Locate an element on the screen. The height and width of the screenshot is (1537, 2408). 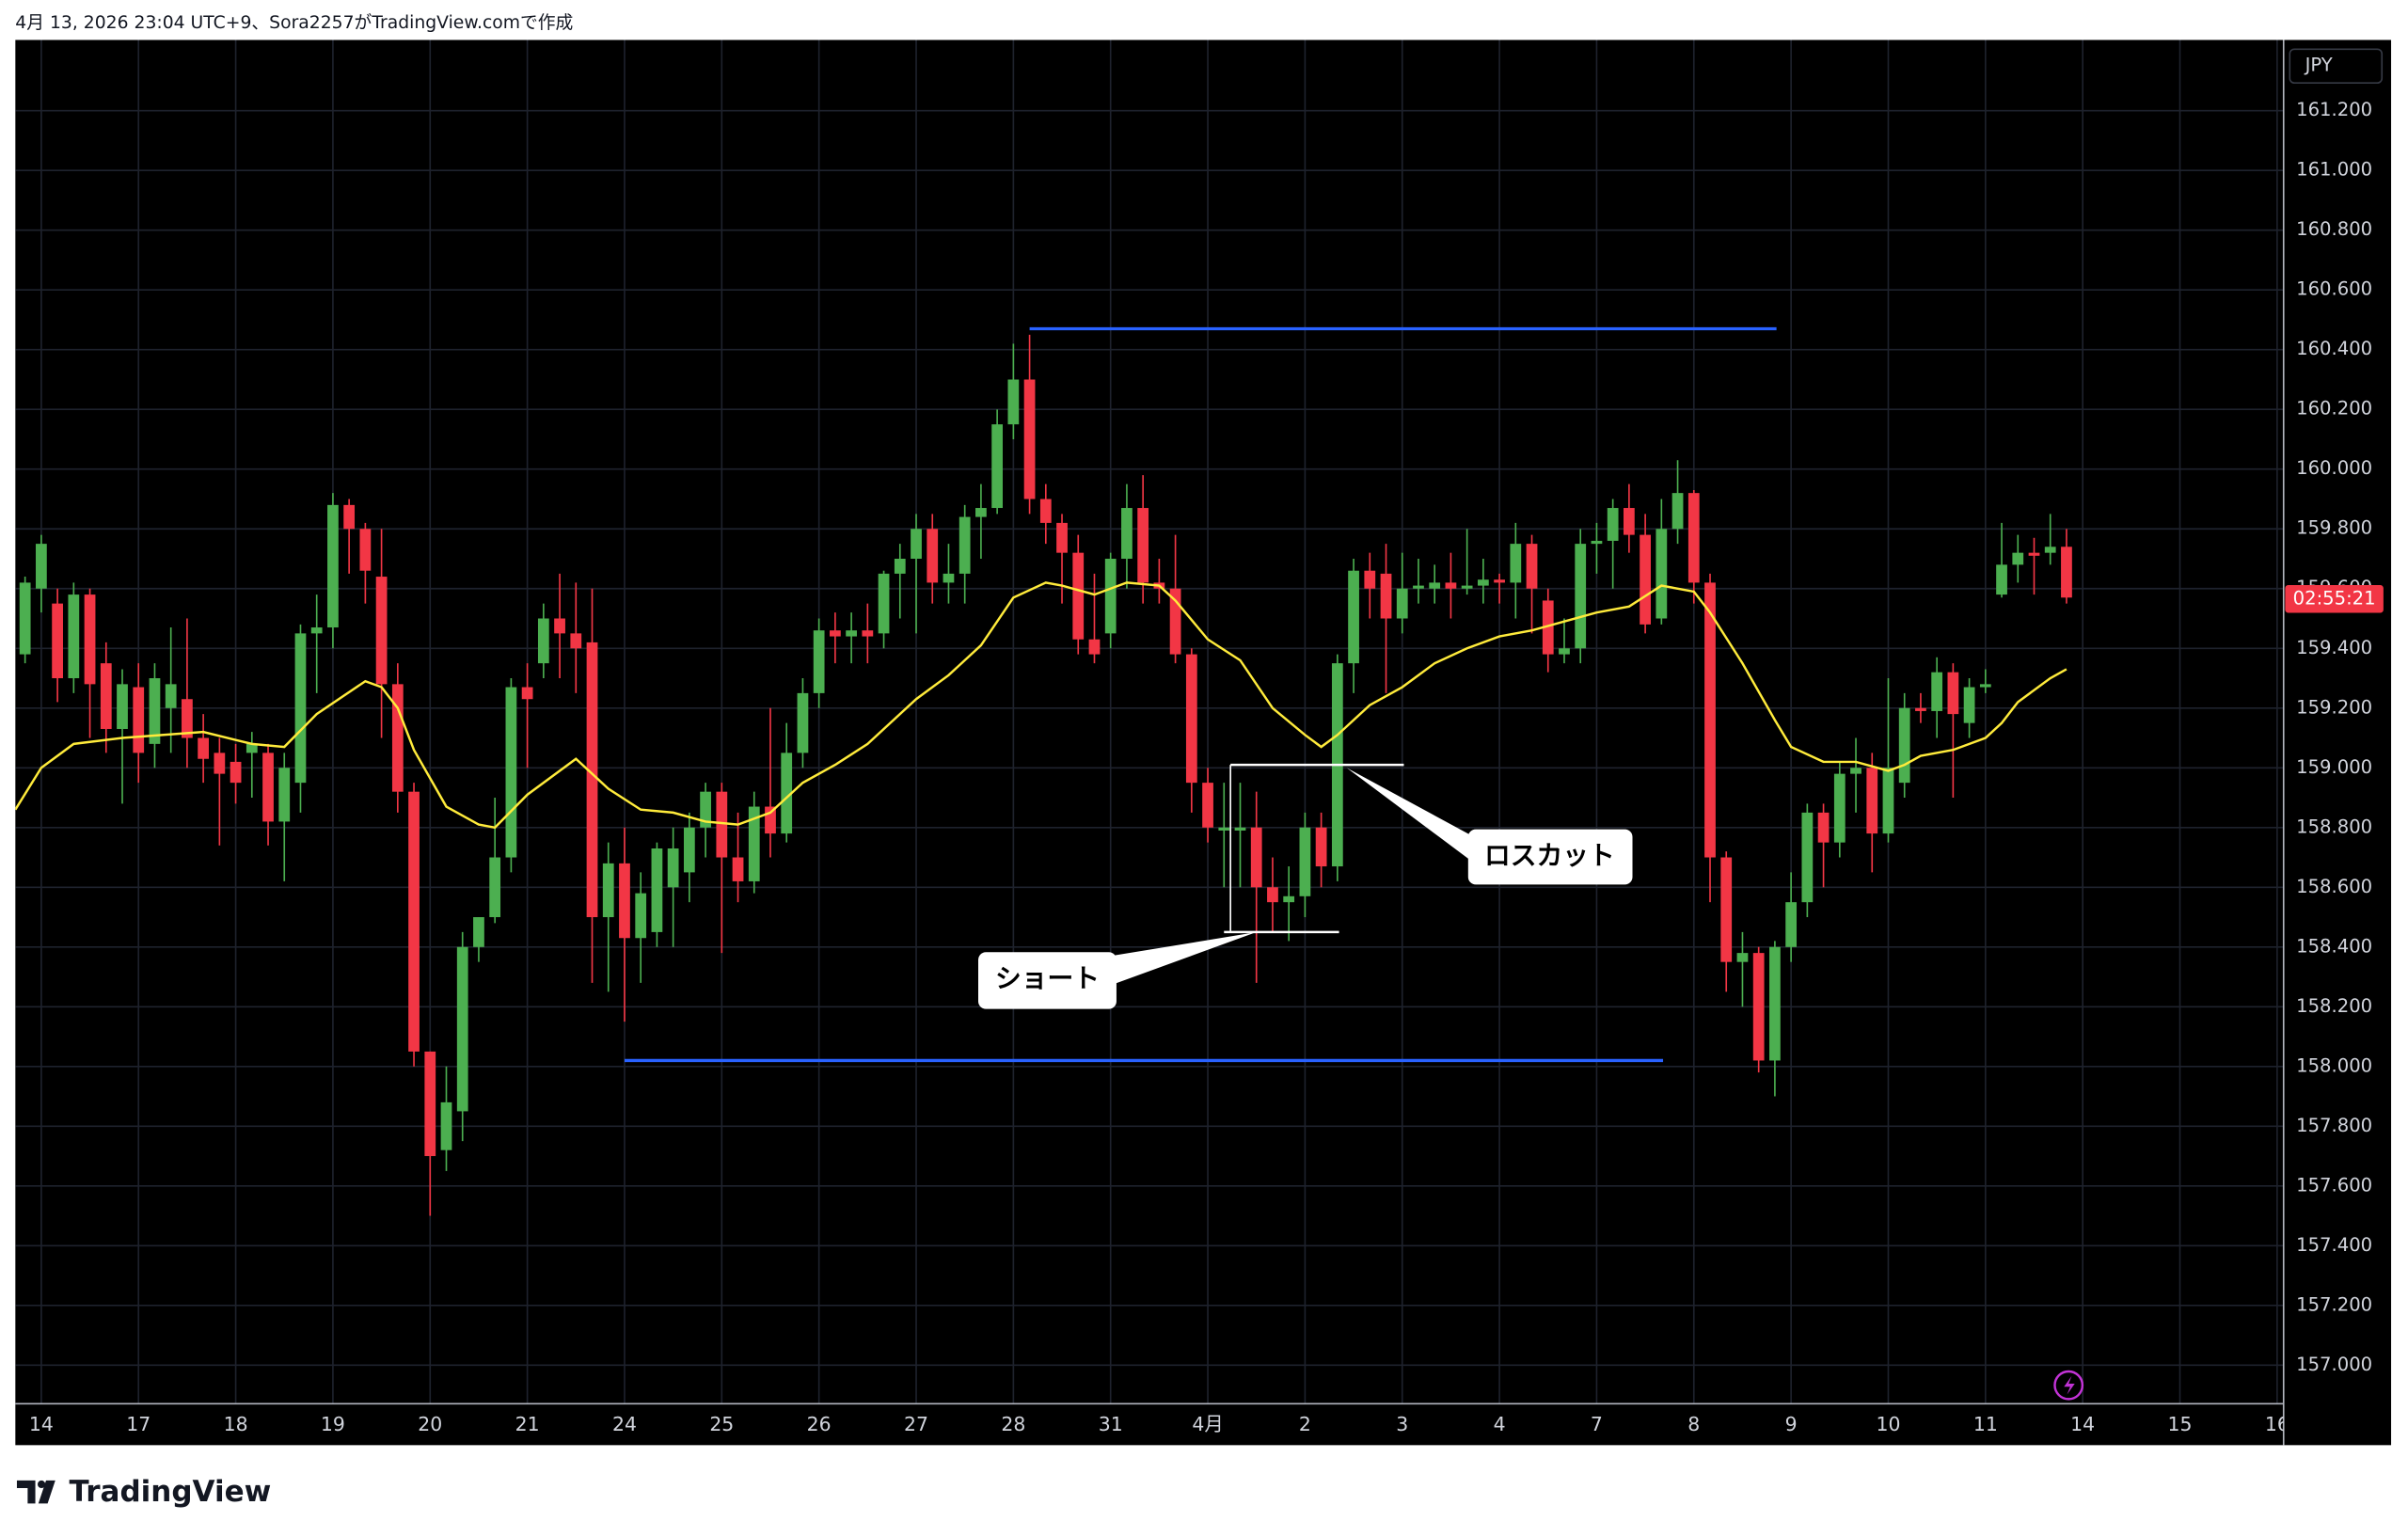
countdown: 02:55:21 is located at coordinates (2334, 598).